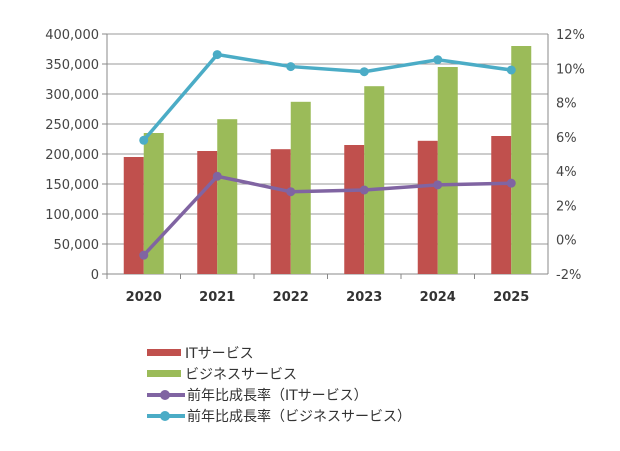  Describe the element at coordinates (299, 416) in the screenshot. I see `legend-label: 前年比成長率（ビジネスサービス）` at that location.